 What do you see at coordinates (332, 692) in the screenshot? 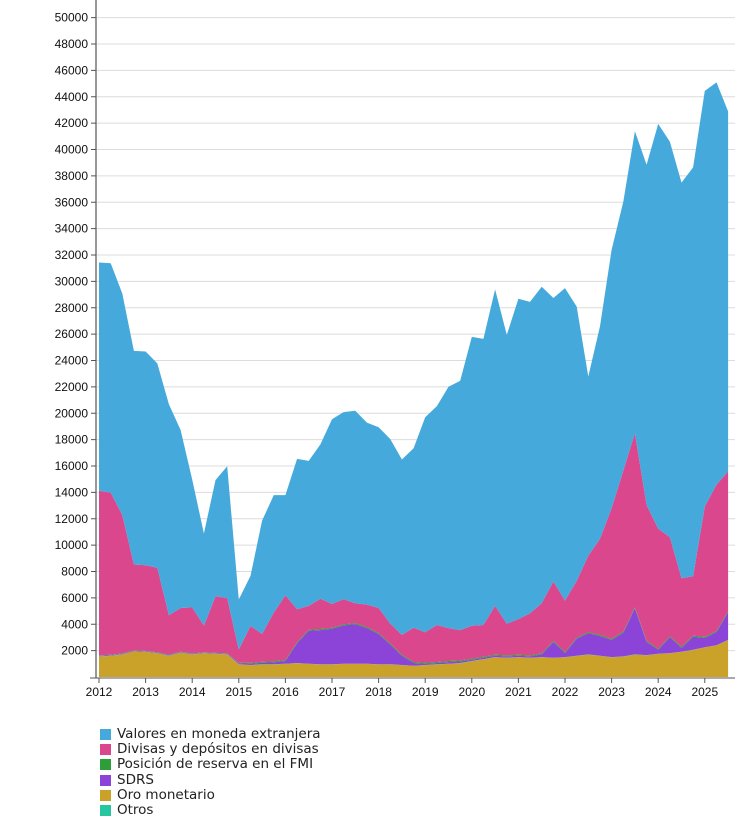
I see `xtick-label: 2017` at bounding box center [332, 692].